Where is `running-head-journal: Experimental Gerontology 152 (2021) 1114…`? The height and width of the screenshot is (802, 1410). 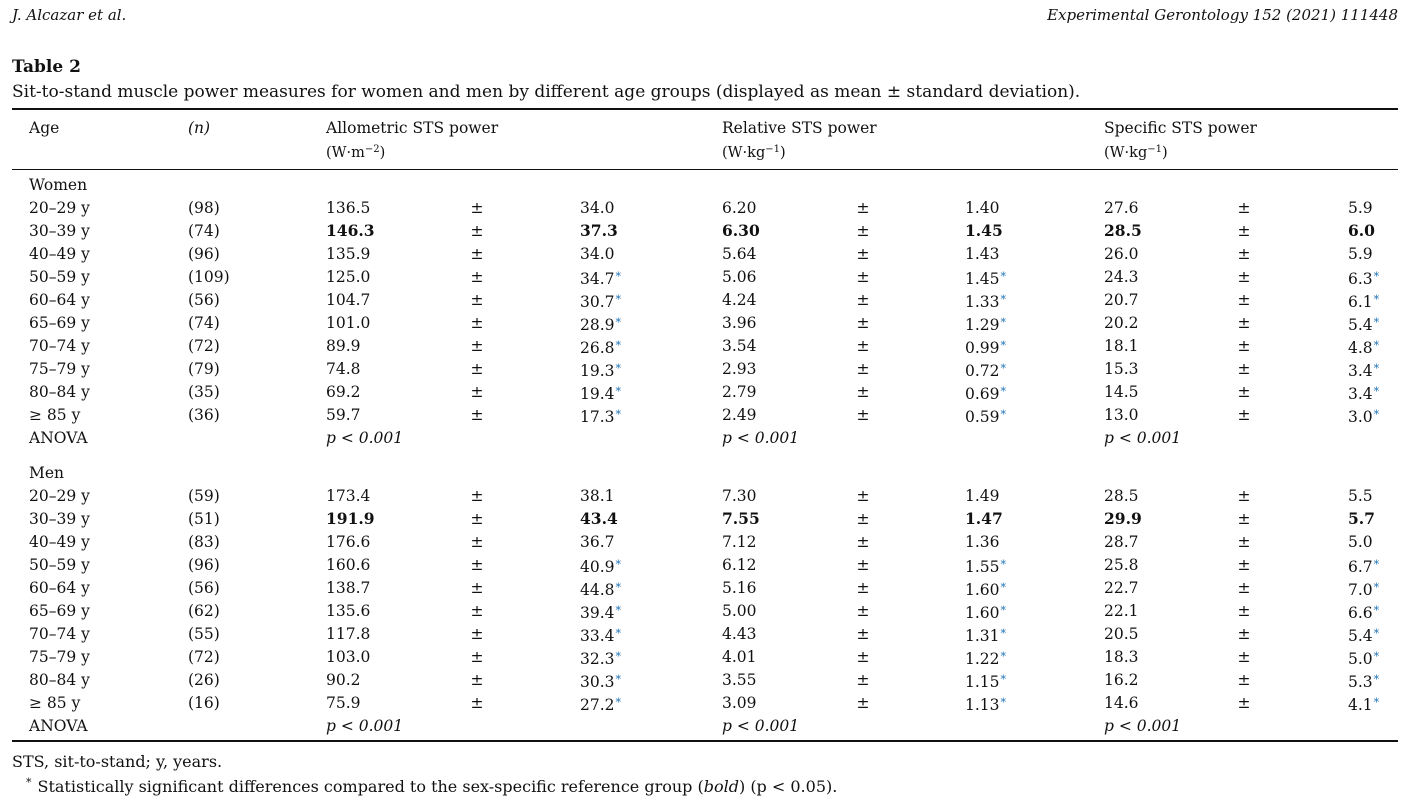 running-head-journal: Experimental Gerontology 152 (2021) 1114… is located at coordinates (1222, 15).